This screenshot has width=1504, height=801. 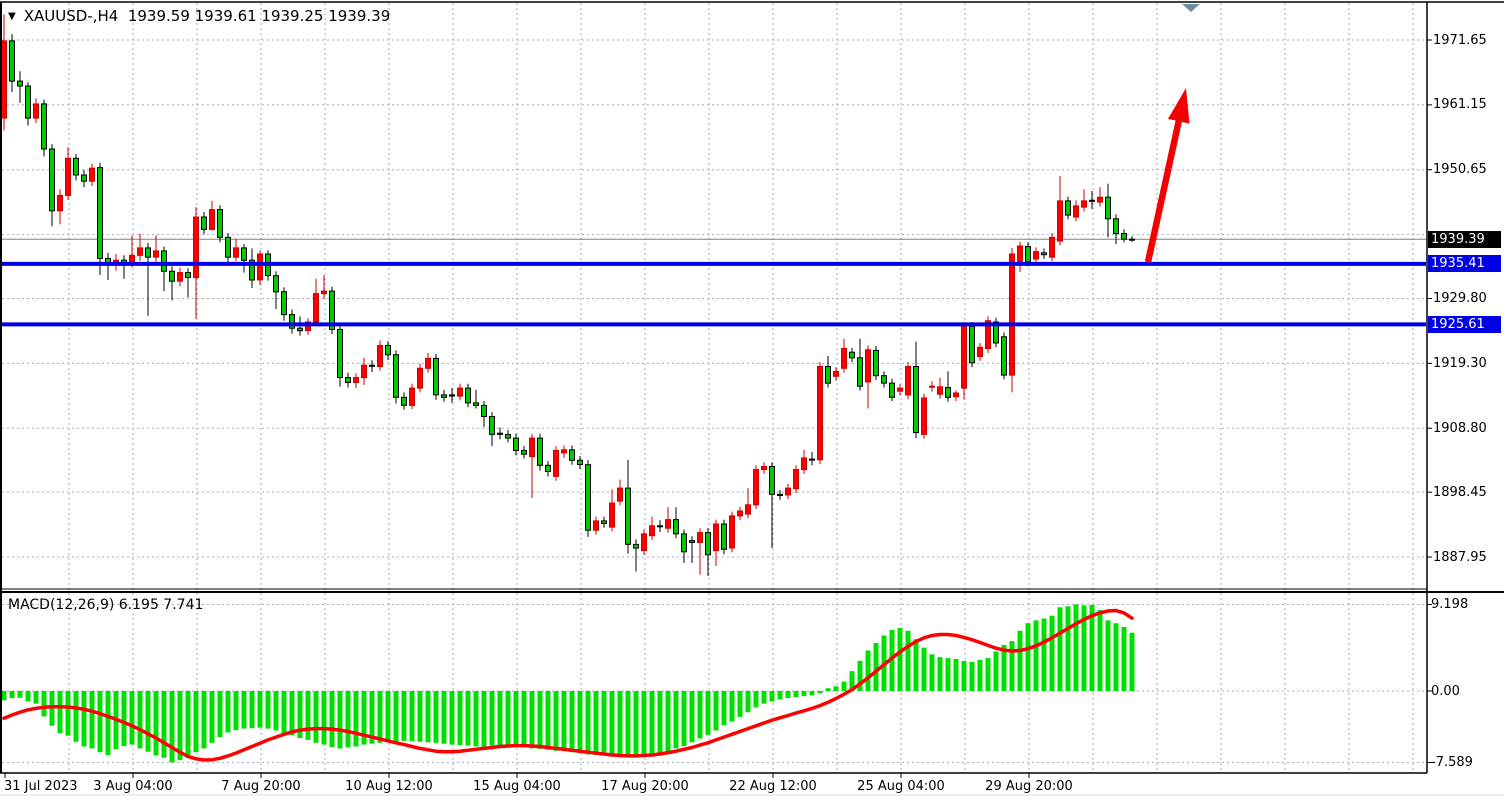 I want to click on chart-shift-triangle-icon, so click(x=1191, y=8).